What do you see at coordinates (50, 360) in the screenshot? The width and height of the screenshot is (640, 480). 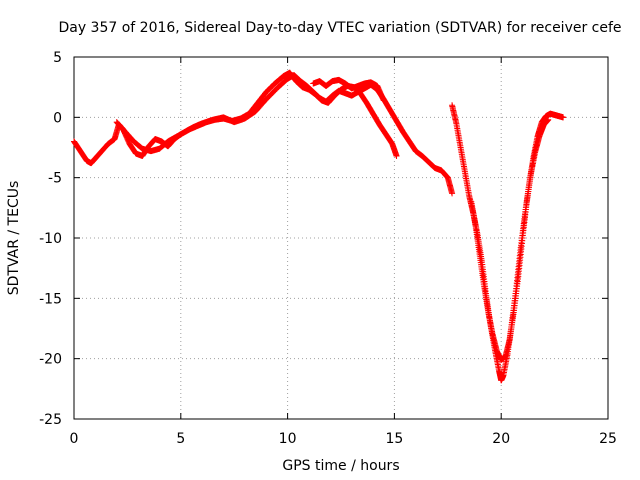 I see `y-tick-label: -20` at bounding box center [50, 360].